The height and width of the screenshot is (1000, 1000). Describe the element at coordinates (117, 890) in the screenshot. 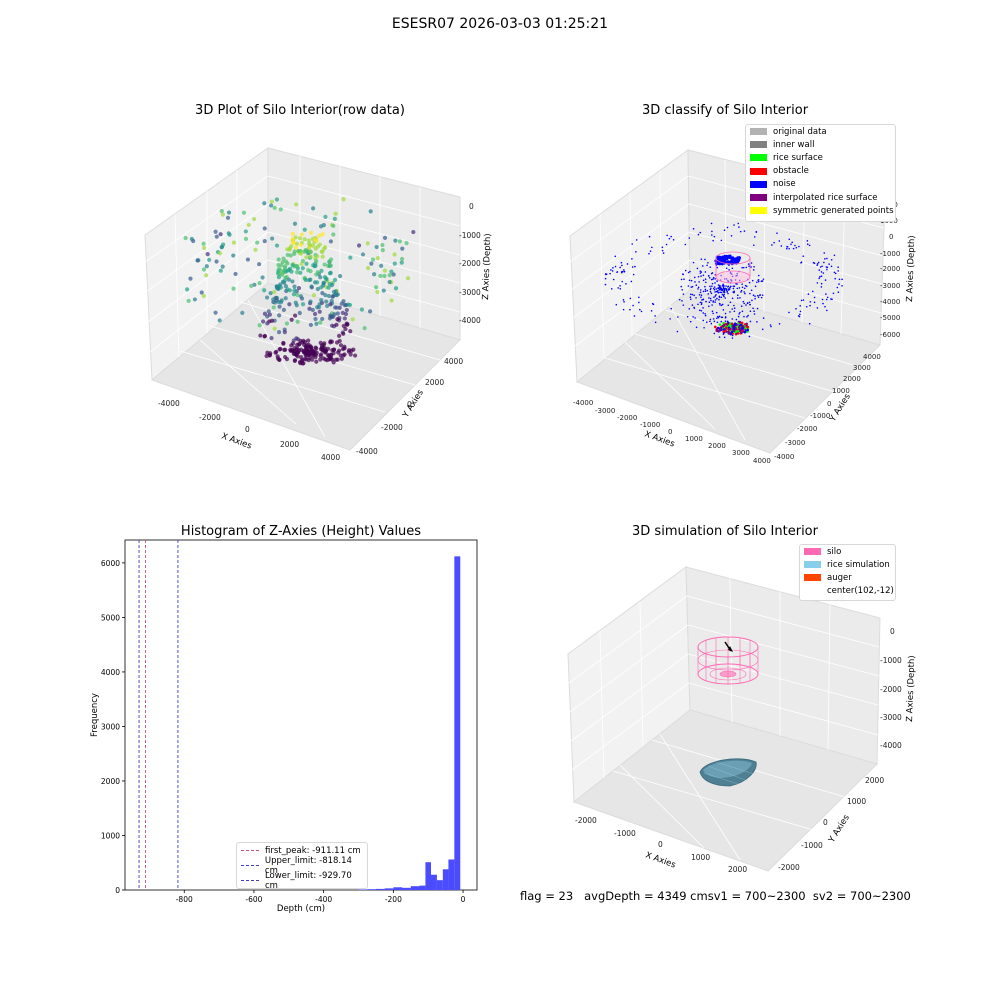

I see `hist-ytick-label: 0` at that location.